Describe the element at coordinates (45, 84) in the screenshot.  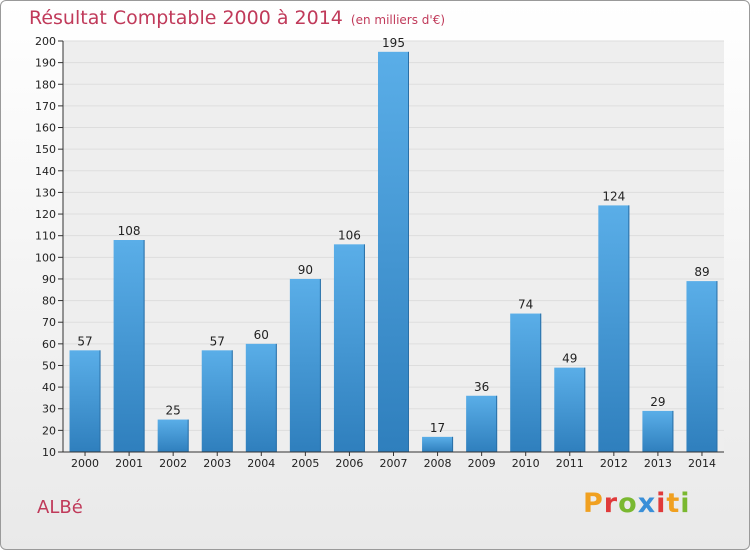
I see `y-tick-label: 180` at that location.